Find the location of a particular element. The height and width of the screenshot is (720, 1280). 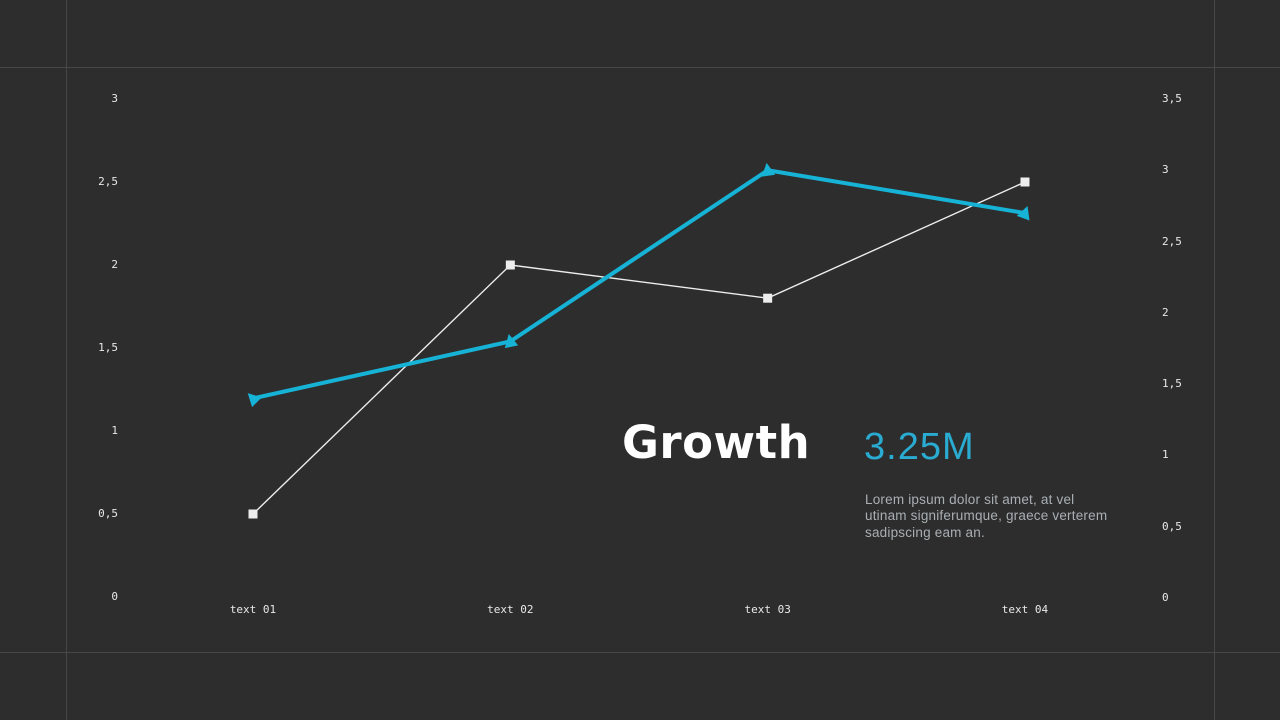

grid-frame-line-vertical-right is located at coordinates (1214, 360).